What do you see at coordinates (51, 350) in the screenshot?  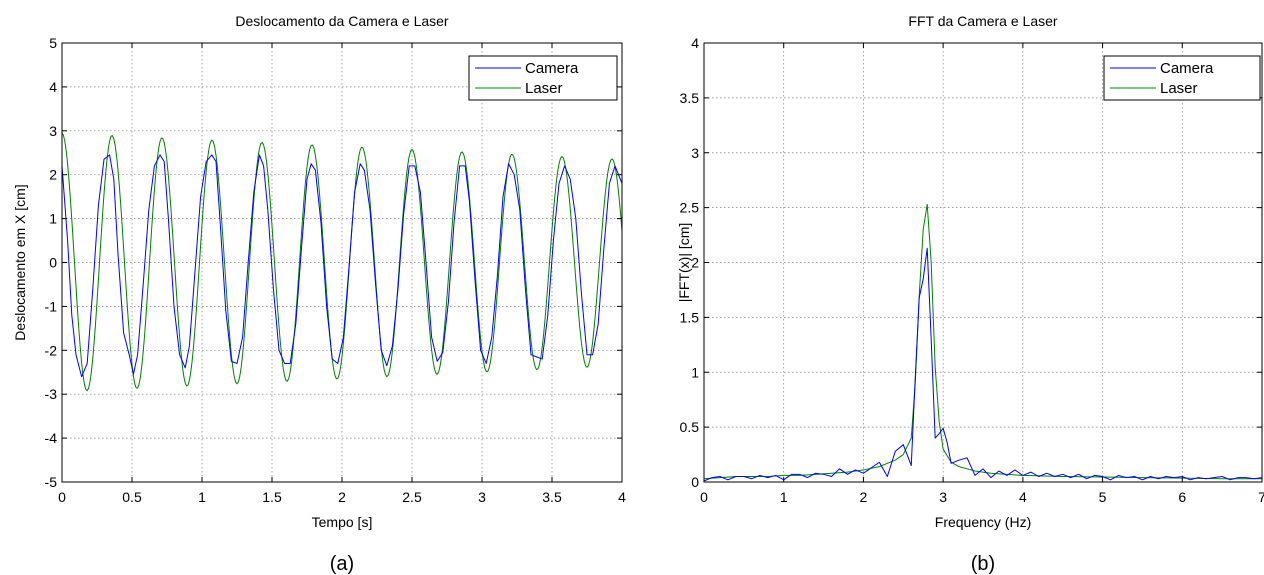 I see `y-tick-label: -2` at bounding box center [51, 350].